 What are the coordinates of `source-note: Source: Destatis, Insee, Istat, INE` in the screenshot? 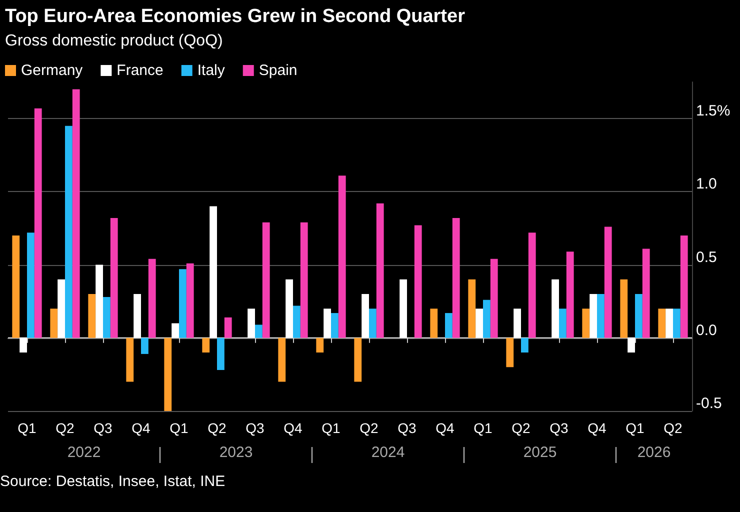 It's located at (113, 481).